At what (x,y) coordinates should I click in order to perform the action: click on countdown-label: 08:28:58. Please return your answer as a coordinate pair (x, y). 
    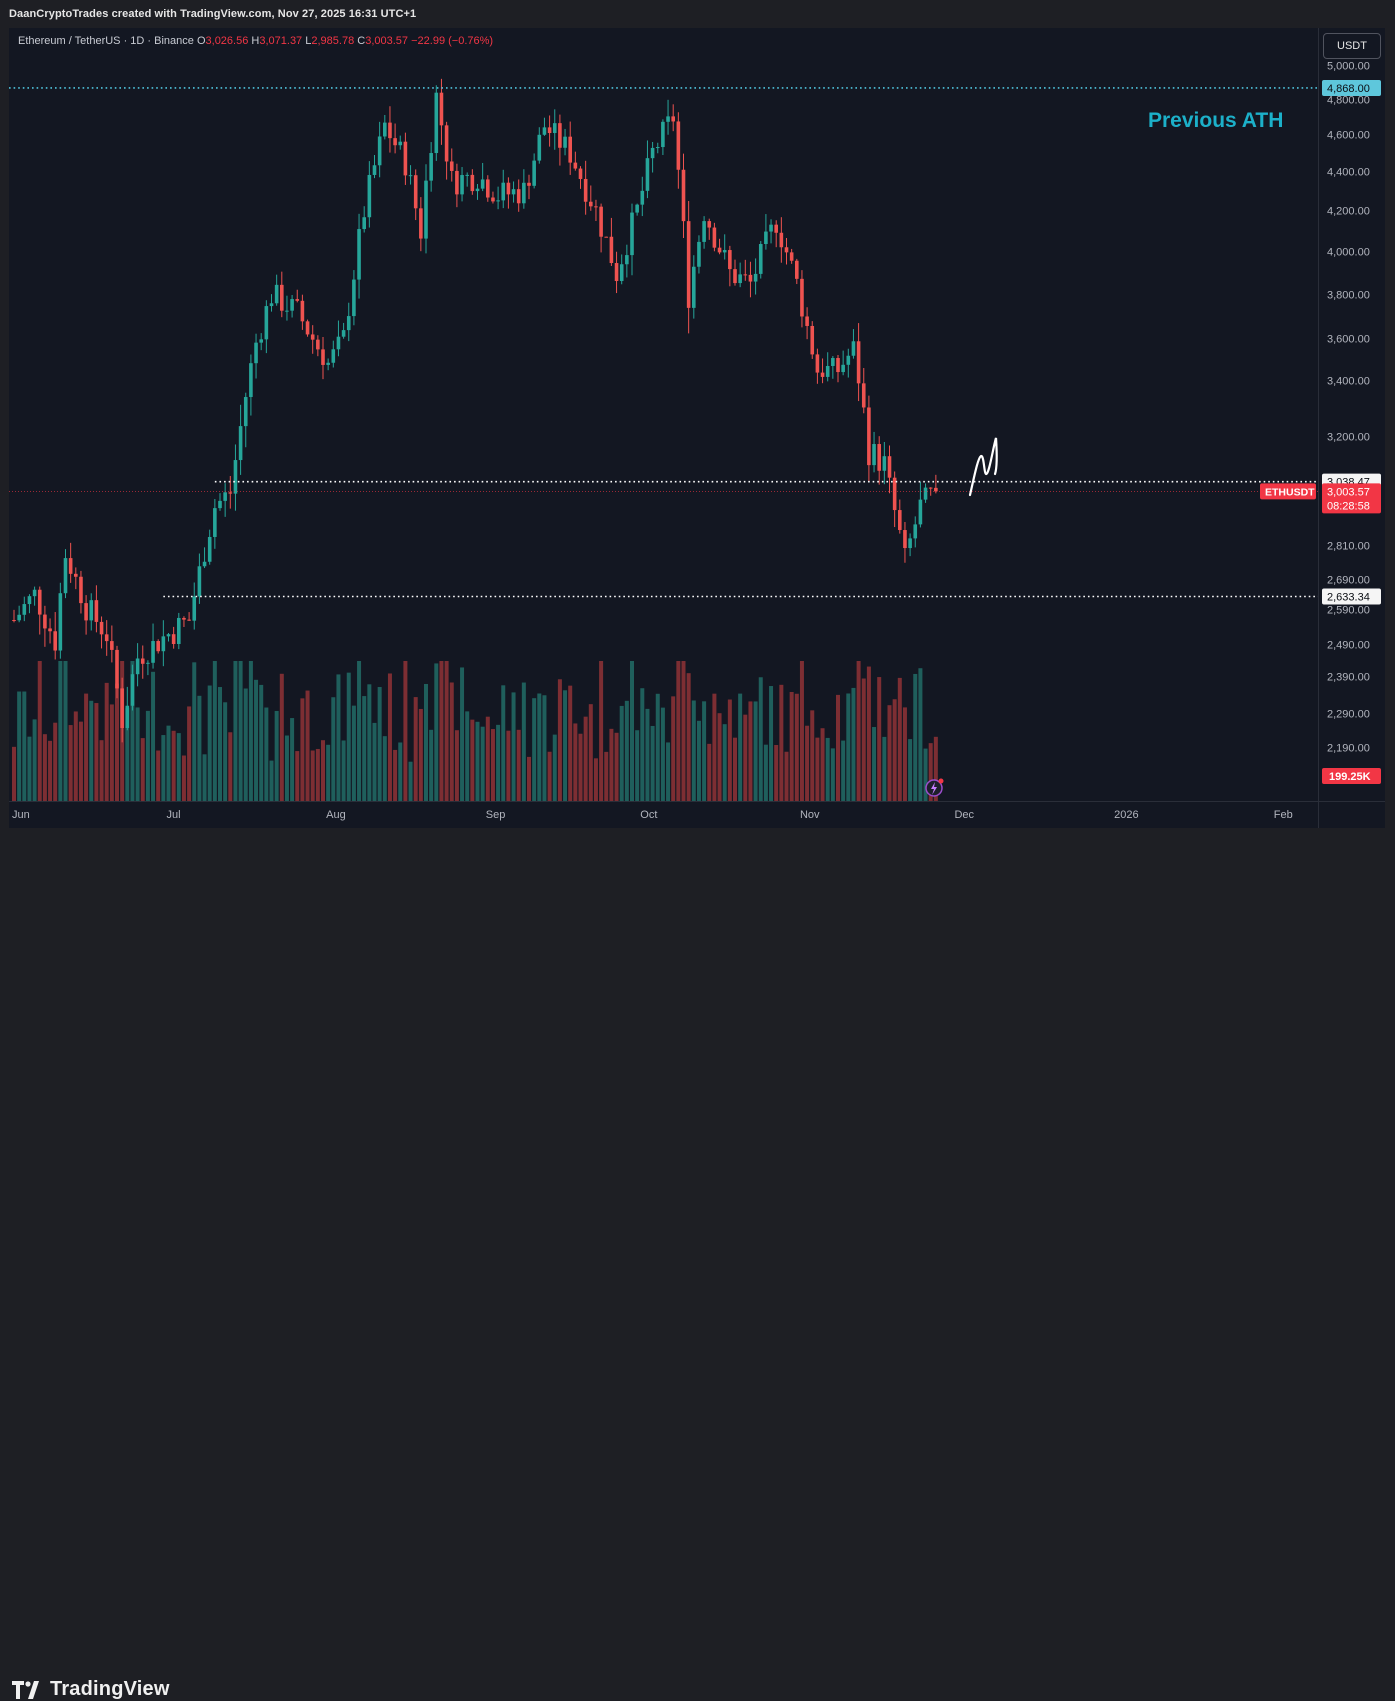
    Looking at the image, I should click on (1348, 506).